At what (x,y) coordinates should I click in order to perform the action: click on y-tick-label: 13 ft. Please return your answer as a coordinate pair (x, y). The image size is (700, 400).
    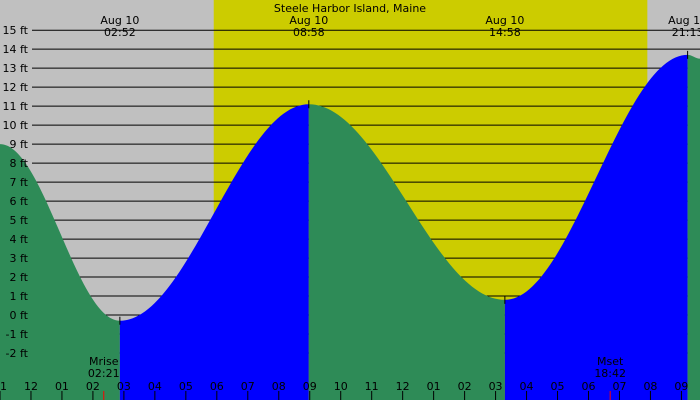
    Looking at the image, I should click on (16, 68).